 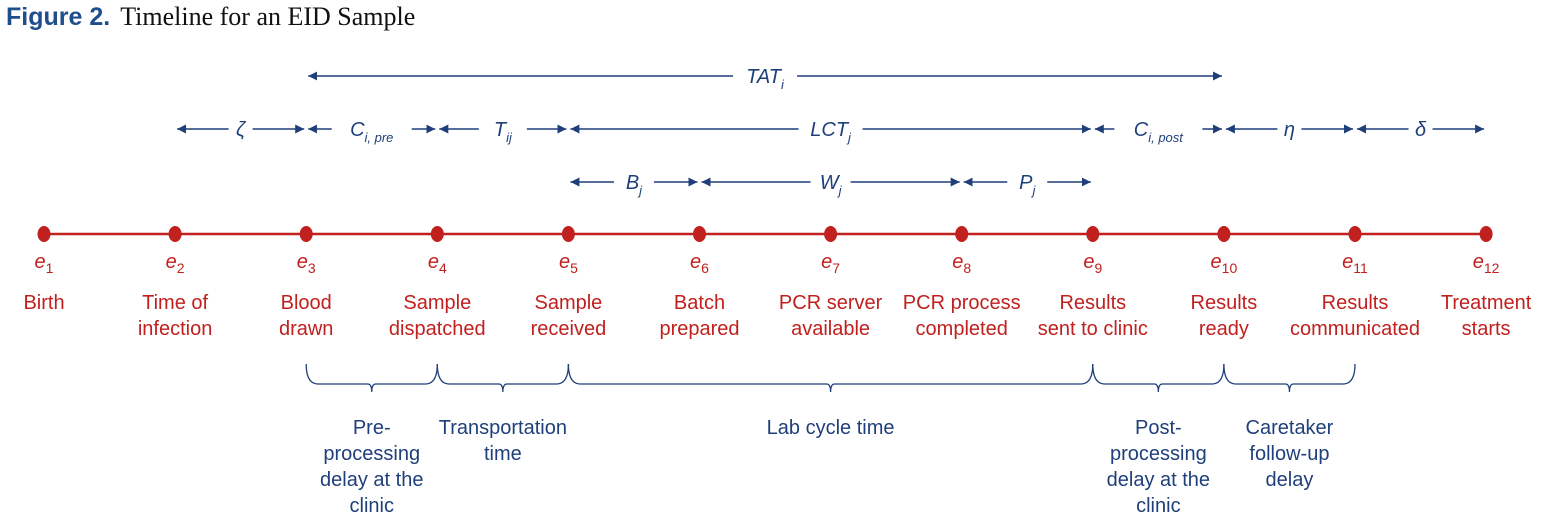 I want to click on event-label: drawn, so click(x=306, y=329).